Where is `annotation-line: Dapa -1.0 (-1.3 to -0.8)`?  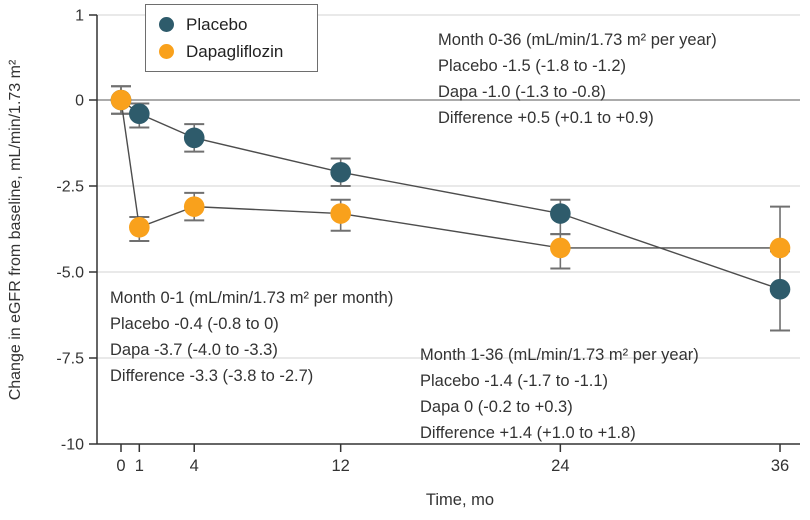 annotation-line: Dapa -1.0 (-1.3 to -0.8) is located at coordinates (522, 92).